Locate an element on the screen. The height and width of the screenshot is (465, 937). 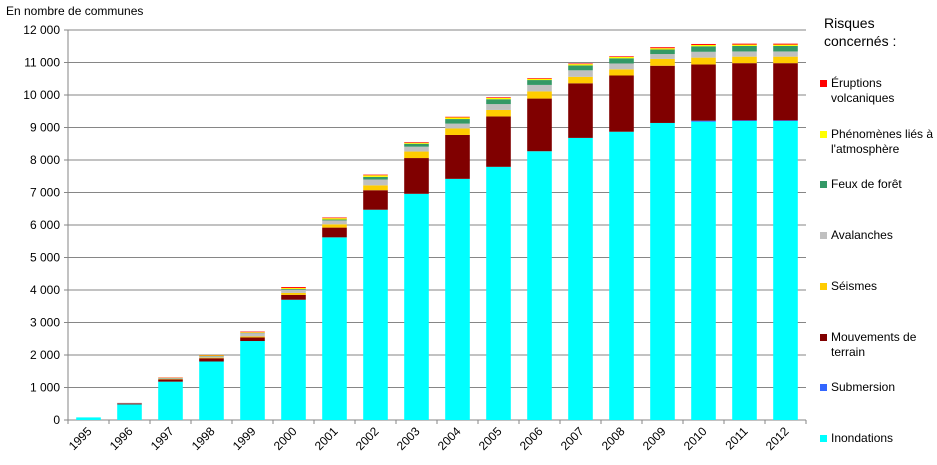
legend-label: Avalanches is located at coordinates (862, 235).